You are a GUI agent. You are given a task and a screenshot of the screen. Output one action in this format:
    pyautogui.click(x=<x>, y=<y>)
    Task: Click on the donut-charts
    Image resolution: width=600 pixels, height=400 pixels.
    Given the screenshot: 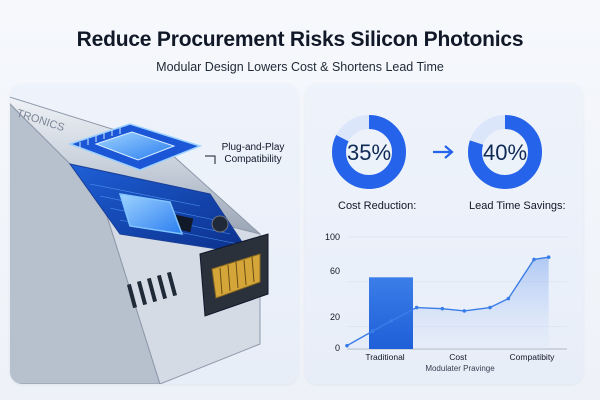 What is the action you would take?
    pyautogui.click(x=437, y=152)
    